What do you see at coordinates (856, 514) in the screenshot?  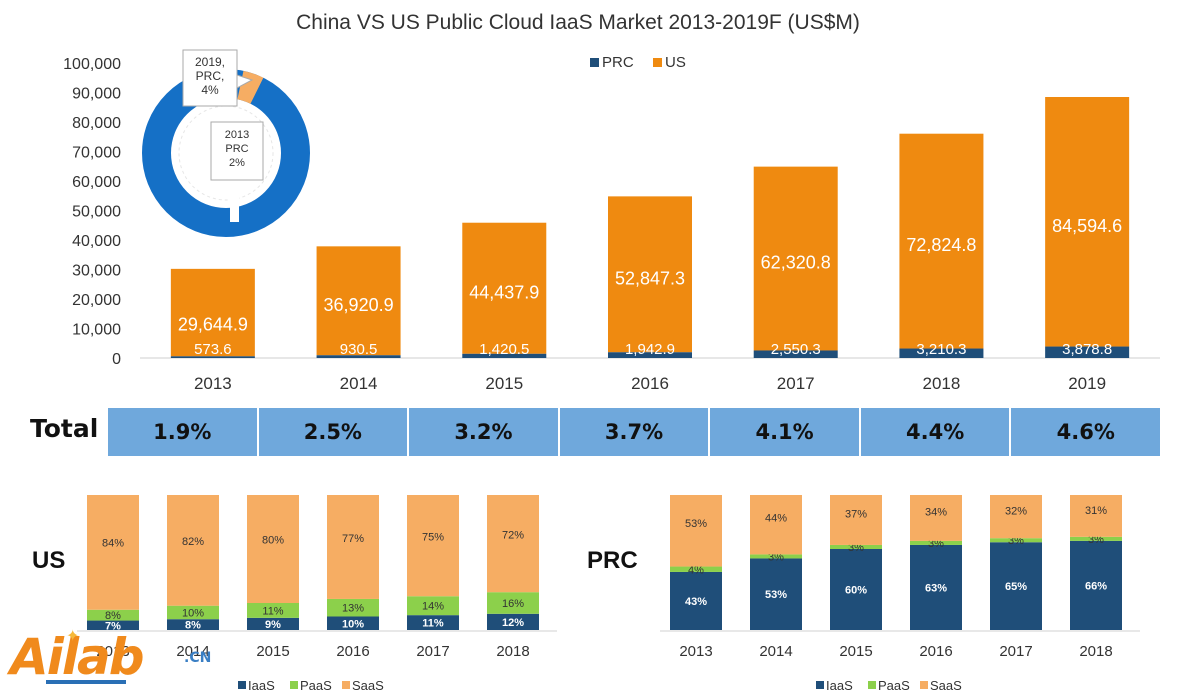 I see `mix-label-saas-2015: 37%` at bounding box center [856, 514].